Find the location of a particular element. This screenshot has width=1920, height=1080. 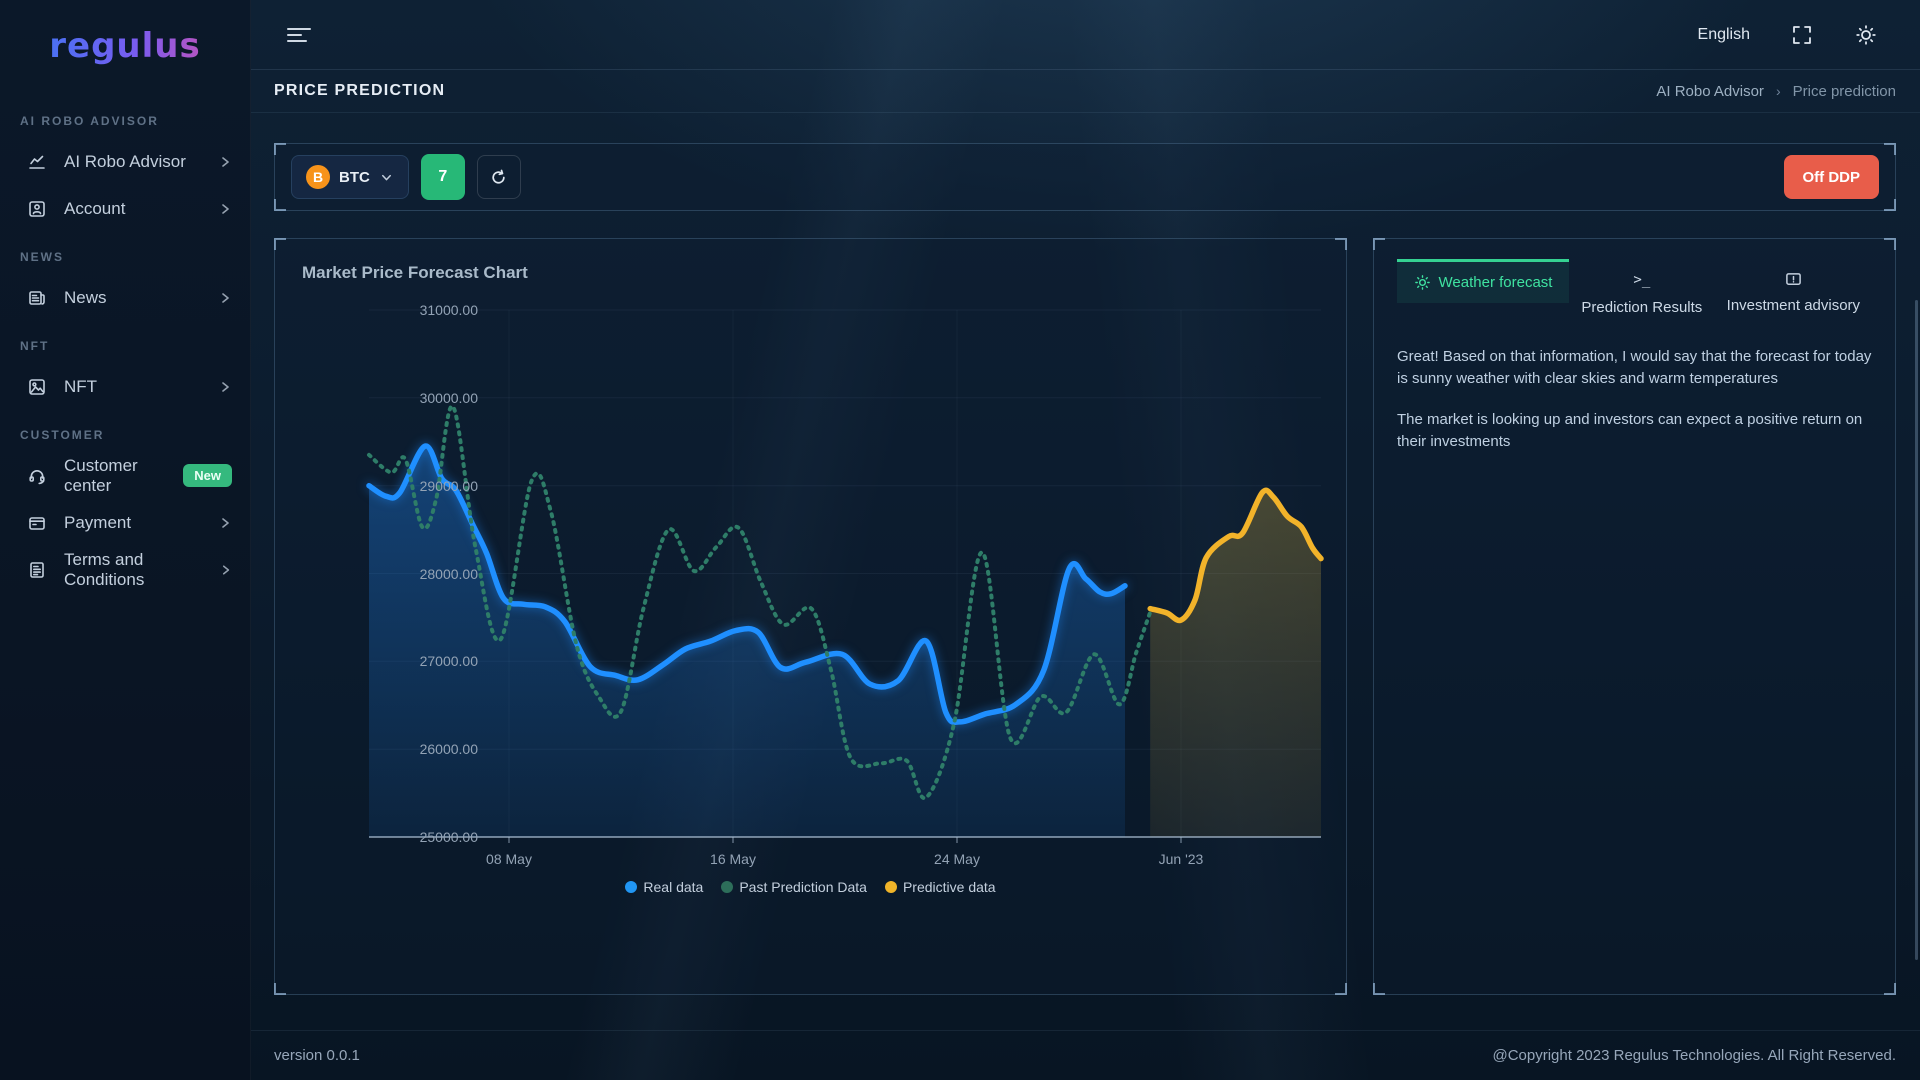

sidebar-item-label: AI Robo Advisor is located at coordinates (125, 161).